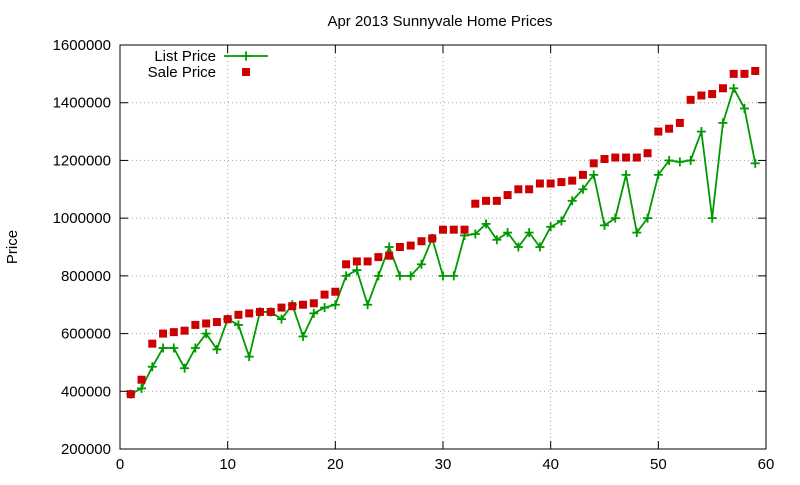 The image size is (800, 485). I want to click on y-tick-label: 800000, so click(86, 276).